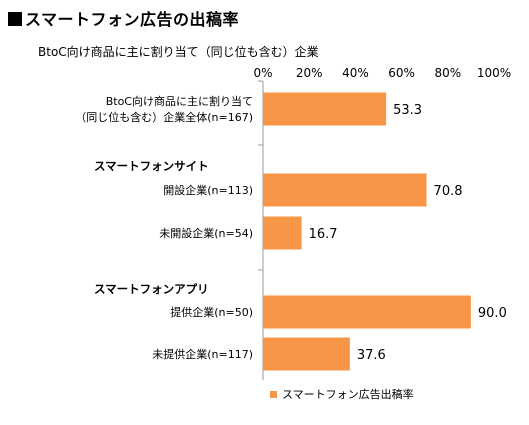 The width and height of the screenshot is (529, 425). I want to click on x-tick-label: 80%, so click(447, 73).